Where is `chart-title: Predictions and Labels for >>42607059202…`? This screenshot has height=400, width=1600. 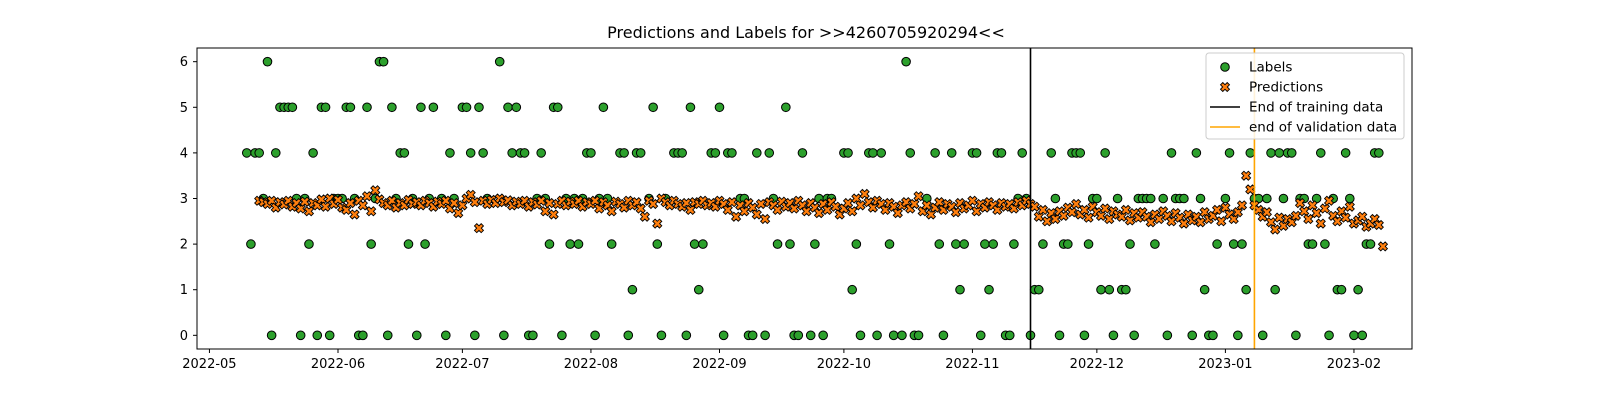
chart-title: Predictions and Labels for >>42607059202… is located at coordinates (806, 32).